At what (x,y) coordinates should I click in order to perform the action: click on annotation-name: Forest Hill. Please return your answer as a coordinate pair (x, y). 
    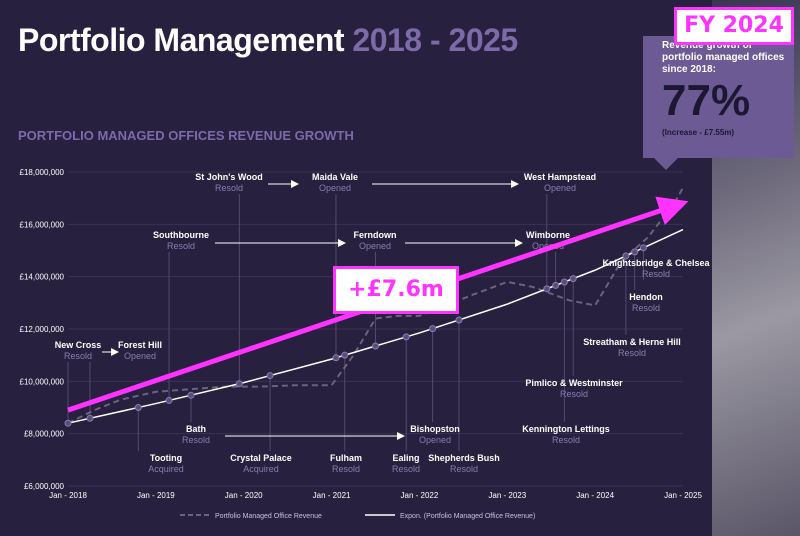
    Looking at the image, I should click on (140, 345).